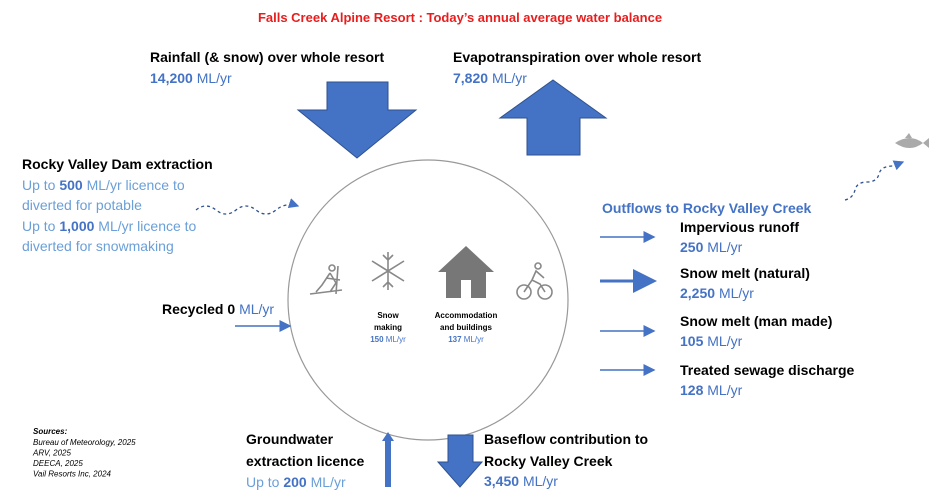 The width and height of the screenshot is (929, 491). What do you see at coordinates (707, 208) in the screenshot?
I see `outflows-title: Outflows to Rocky Valley Creek` at bounding box center [707, 208].